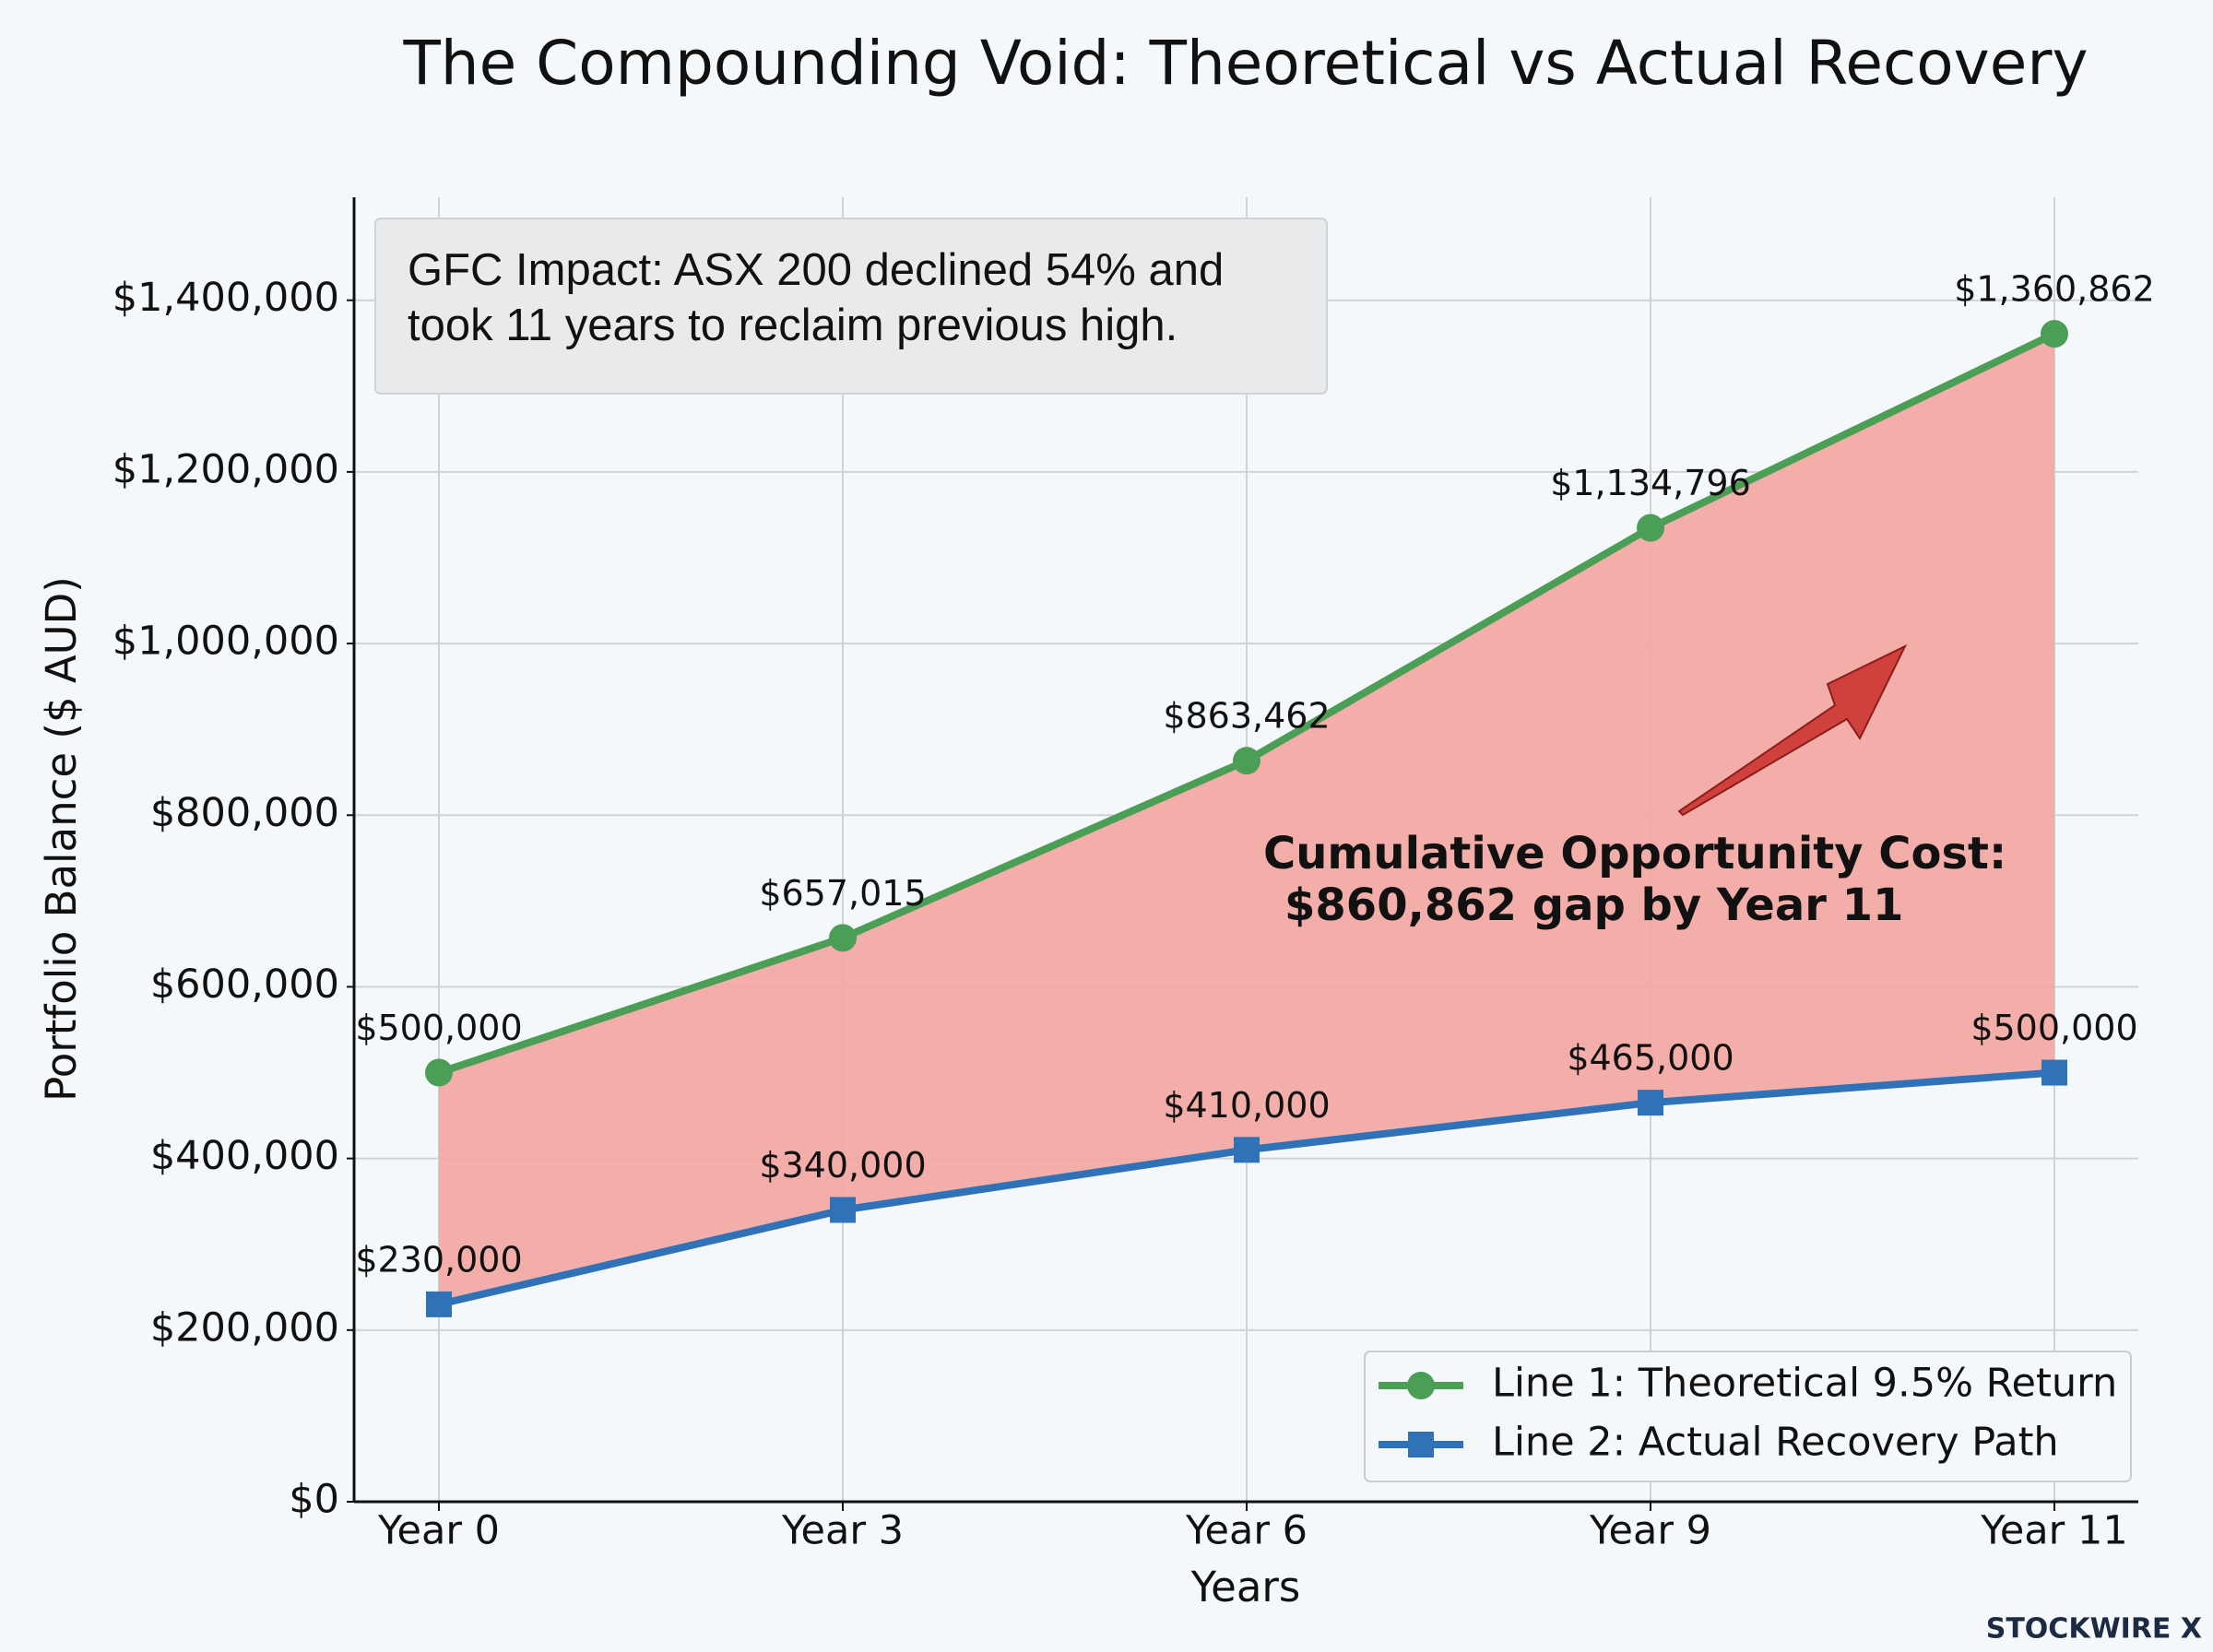  I want to click on y-tick-label: $1,400,000, so click(225, 298).